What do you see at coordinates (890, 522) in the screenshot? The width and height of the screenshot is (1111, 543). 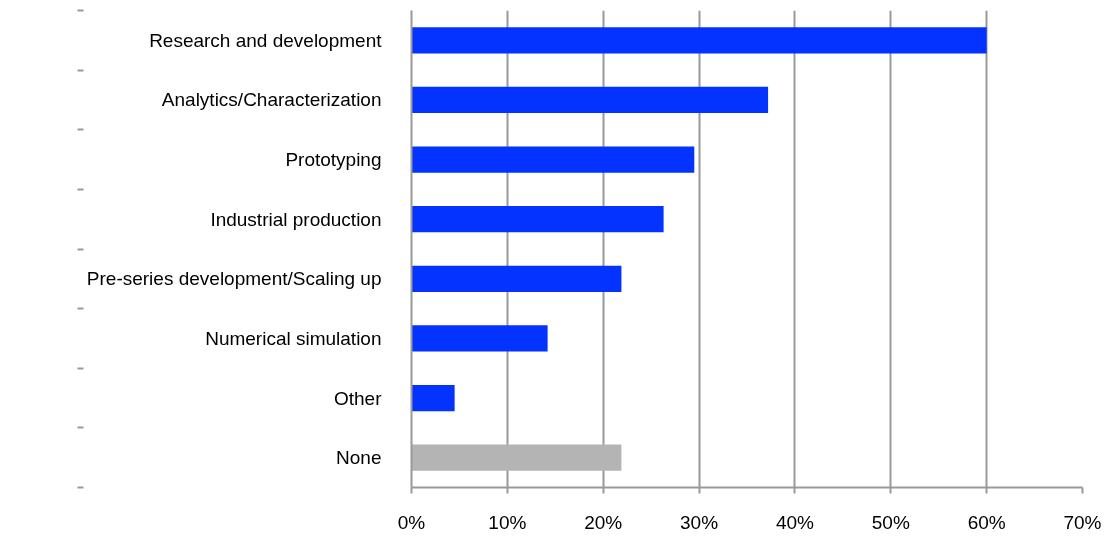 I see `x-tick-label: 50%` at bounding box center [890, 522].